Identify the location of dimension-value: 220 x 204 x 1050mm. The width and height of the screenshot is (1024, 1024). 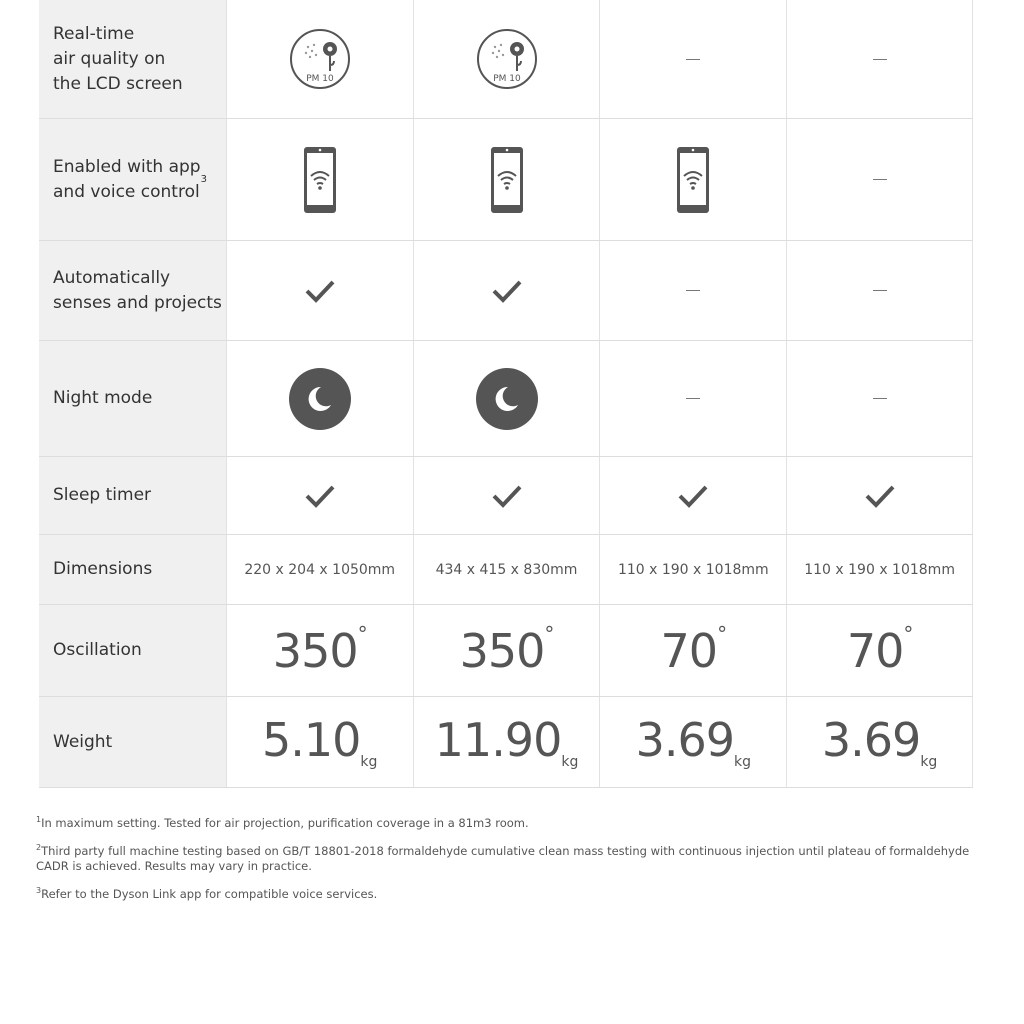
(320, 569).